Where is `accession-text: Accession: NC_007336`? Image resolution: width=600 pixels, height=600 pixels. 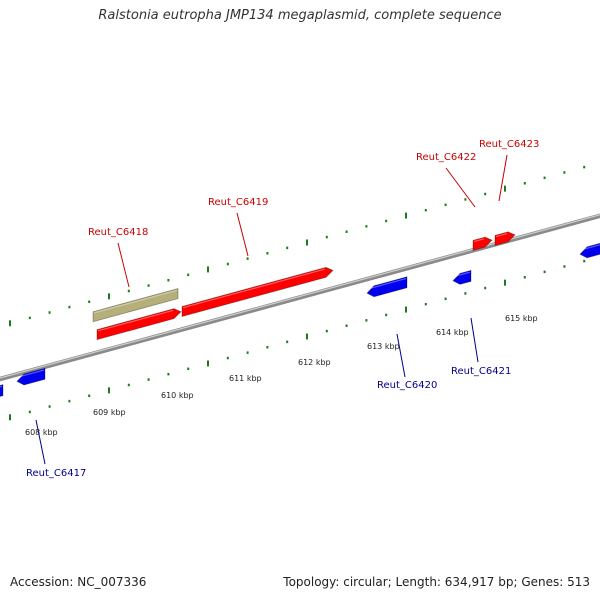 accession-text: Accession: NC_007336 is located at coordinates (78, 582).